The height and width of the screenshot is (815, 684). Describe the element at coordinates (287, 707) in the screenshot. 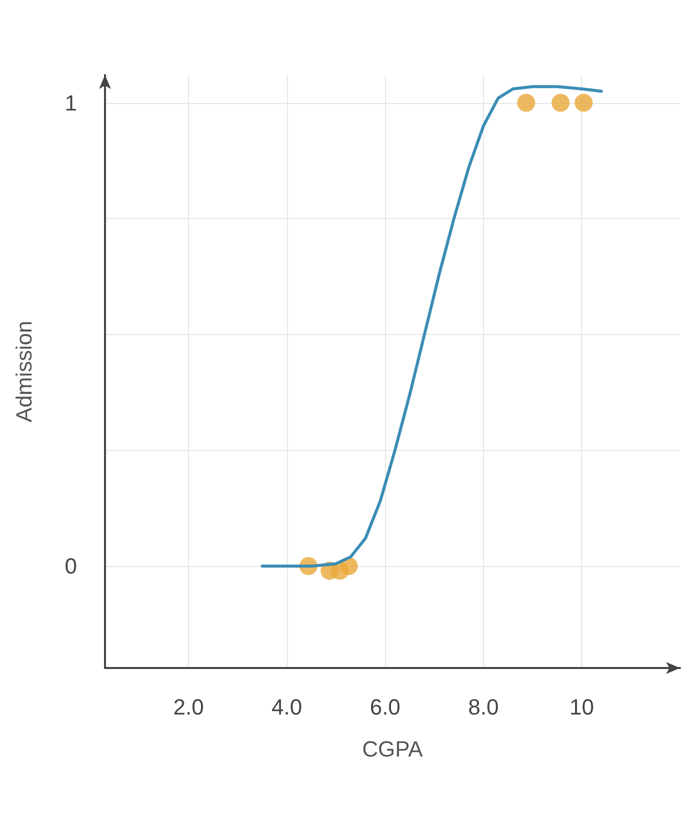

I see `x-tick-label: 4.0` at that location.